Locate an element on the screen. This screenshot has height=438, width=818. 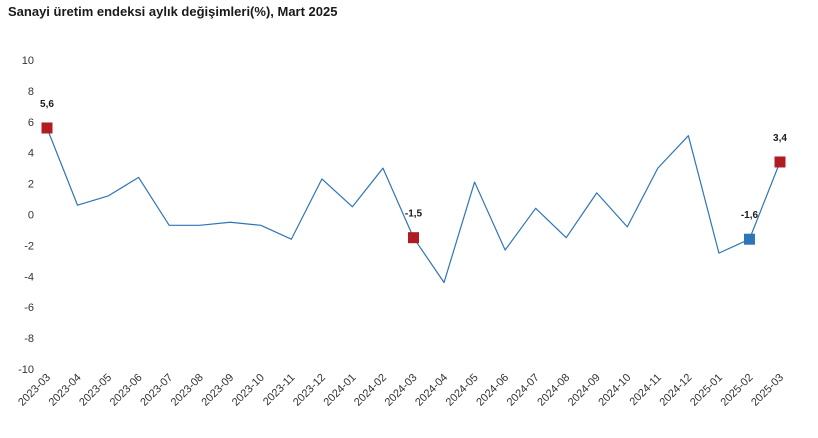
y-tick-label: 4 is located at coordinates (31, 154).